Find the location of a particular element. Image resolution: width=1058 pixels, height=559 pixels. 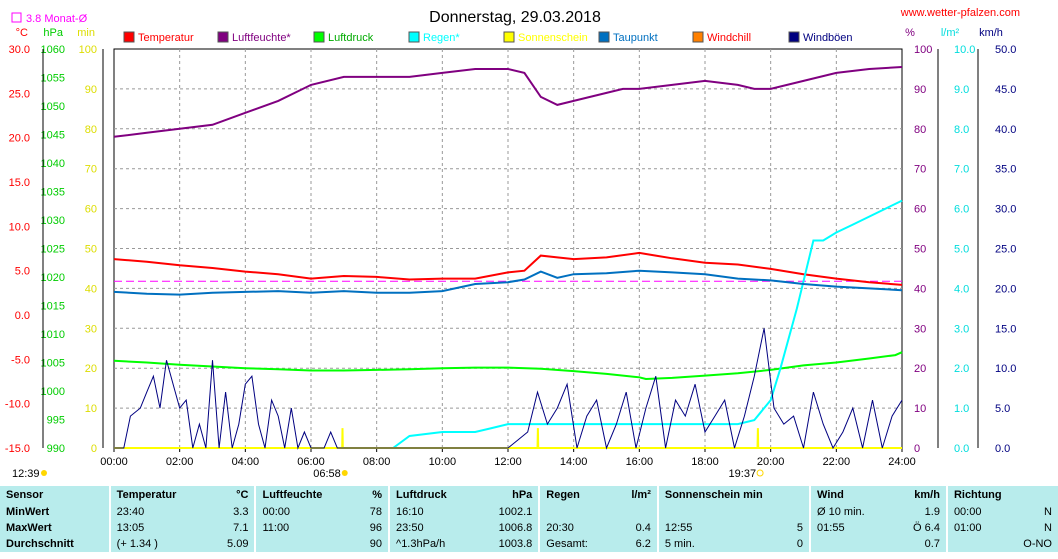

axis-tick-right: 30.0 is located at coordinates (1005, 210).